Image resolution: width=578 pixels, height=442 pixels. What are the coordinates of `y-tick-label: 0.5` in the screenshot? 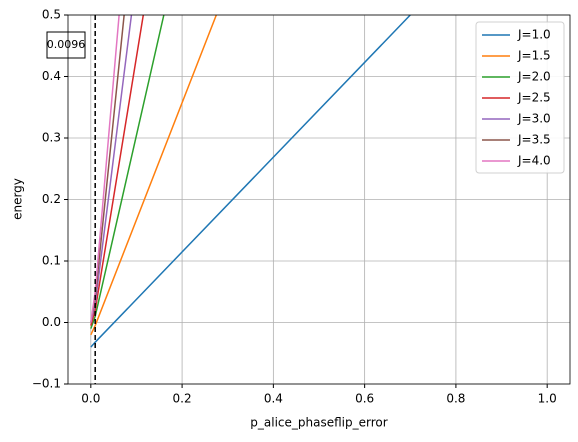 It's located at (51, 15).